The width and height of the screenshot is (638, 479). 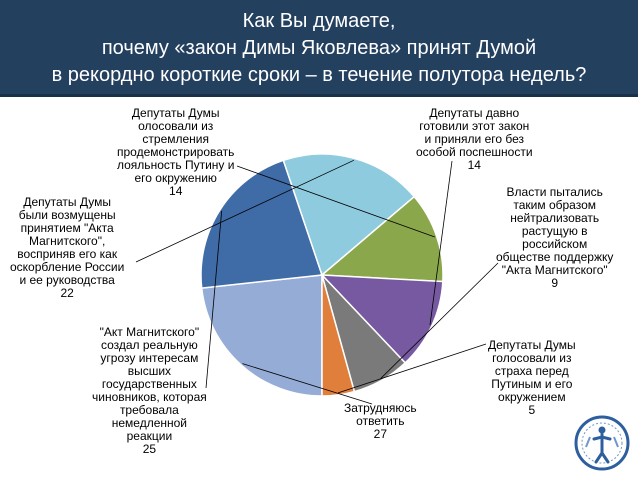 What do you see at coordinates (67, 228) in the screenshot?
I see `label-line: принятием "Акта` at bounding box center [67, 228].